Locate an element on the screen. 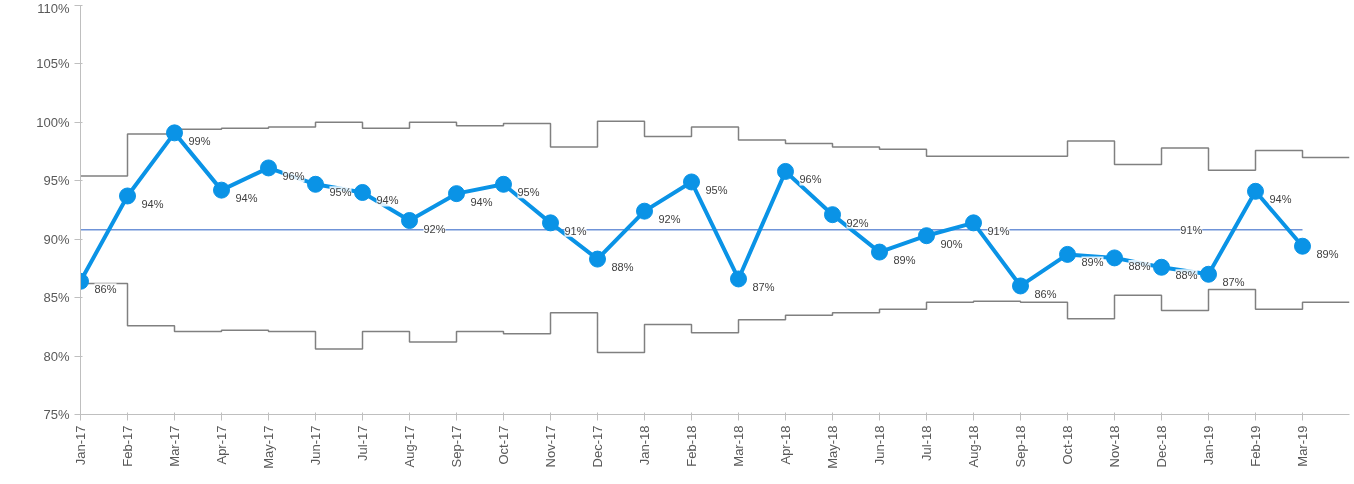 Image resolution: width=1354 pixels, height=484 pixels. y-tick-label: 85% is located at coordinates (56, 298).